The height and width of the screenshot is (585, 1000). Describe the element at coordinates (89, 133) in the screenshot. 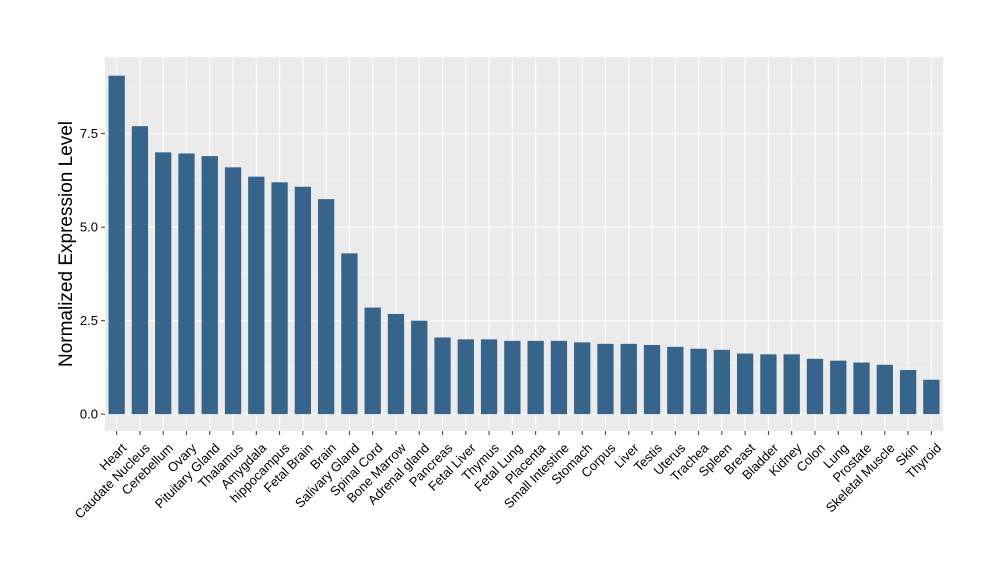

I see `y-tick-label: 7.5` at that location.